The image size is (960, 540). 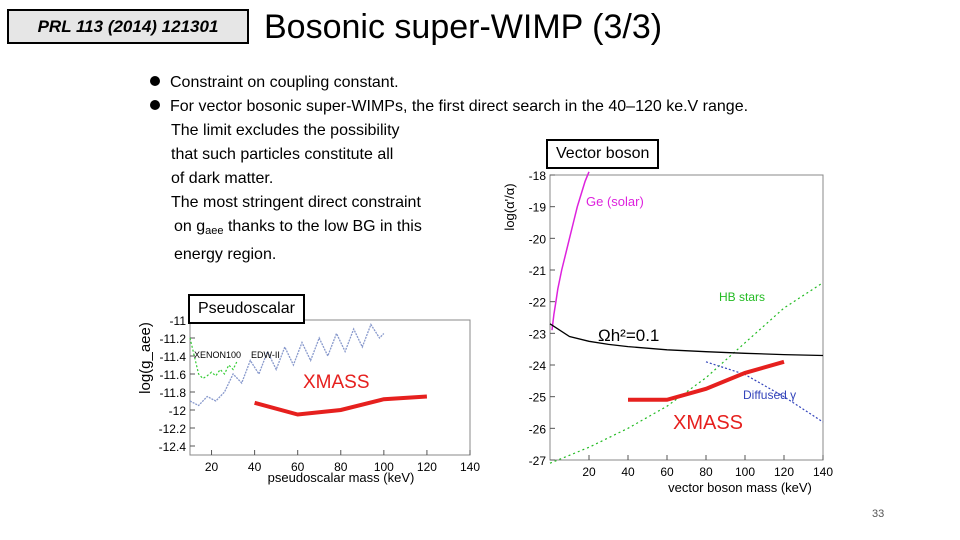 I want to click on body-line: energy region., so click(x=225, y=254).